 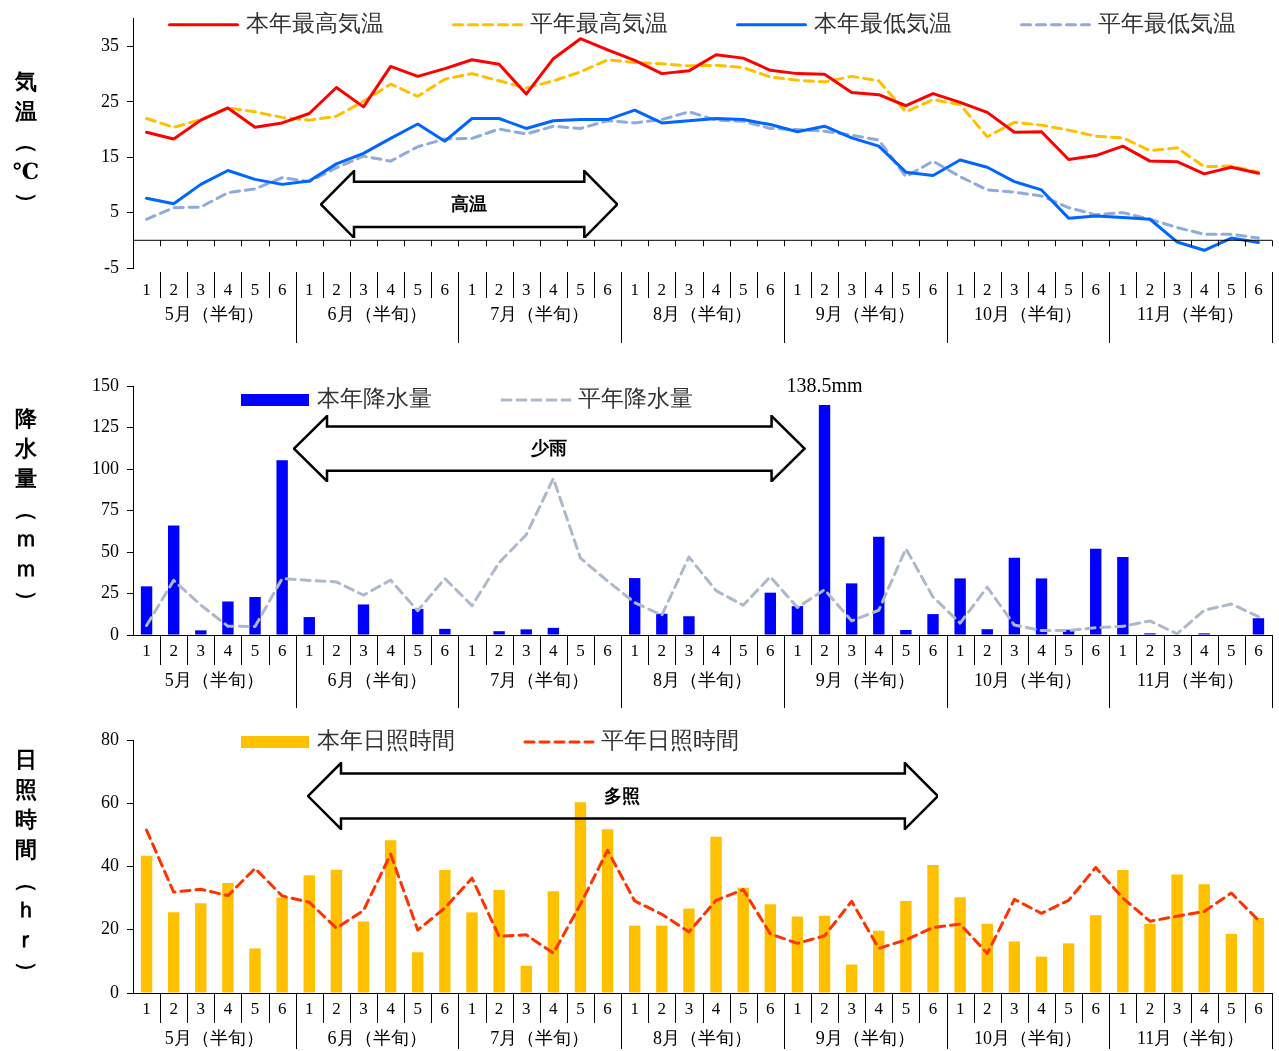 What do you see at coordinates (110, 801) in the screenshot?
I see `y-tick-label: 60` at bounding box center [110, 801].